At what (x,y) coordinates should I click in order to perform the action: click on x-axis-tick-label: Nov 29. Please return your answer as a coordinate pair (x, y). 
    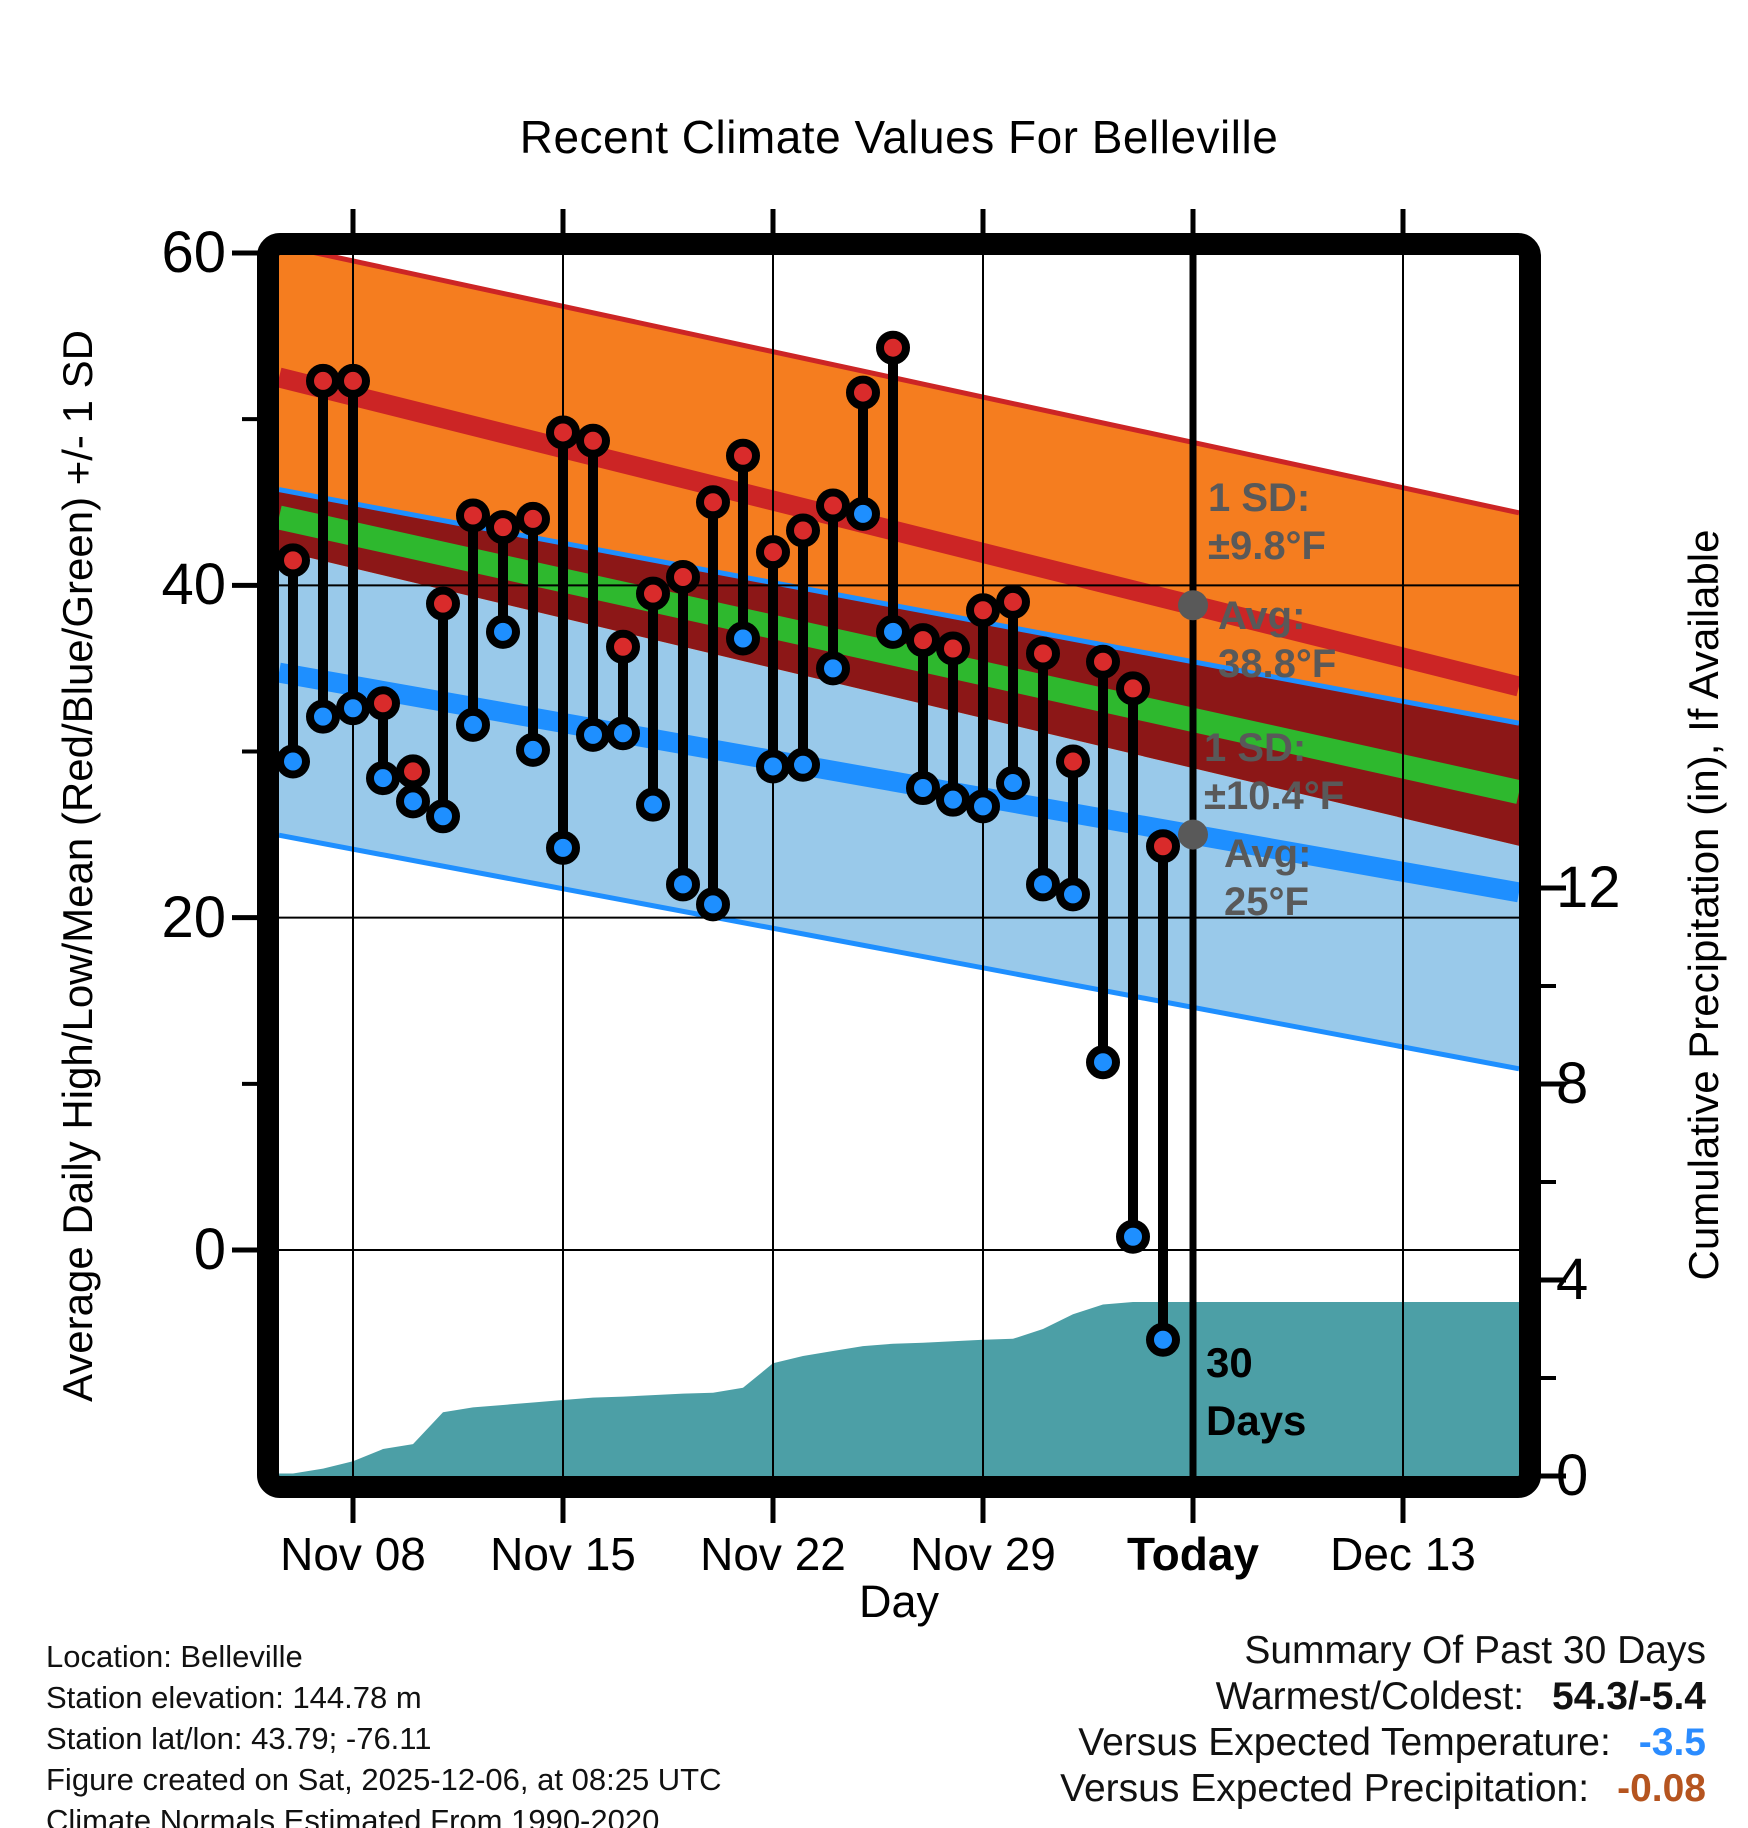
    Looking at the image, I should click on (983, 1554).